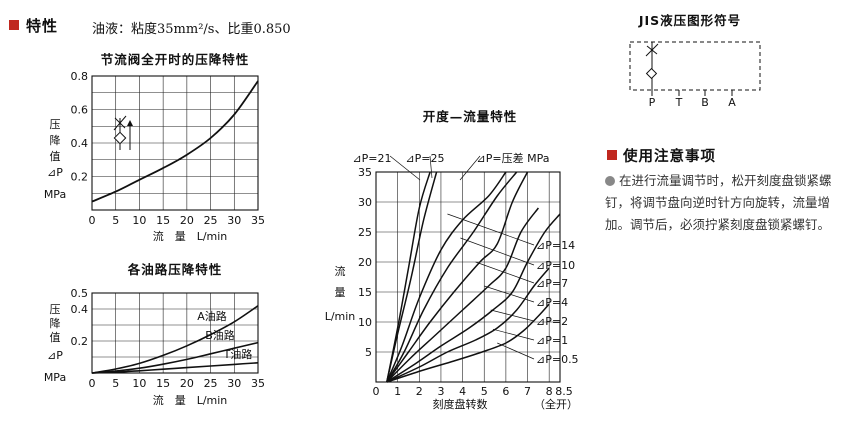 This screenshot has height=424, width=843. What do you see at coordinates (80, 293) in the screenshot?
I see `y-tick-label: 0.5` at bounding box center [80, 293].